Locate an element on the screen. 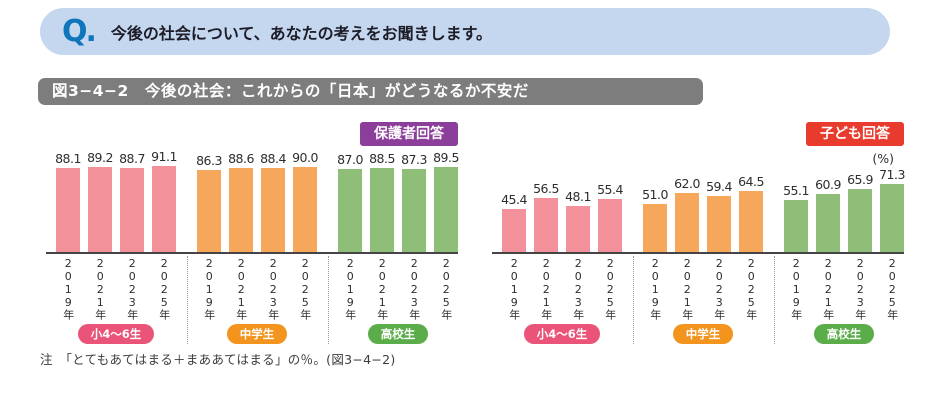  footnote: 注 「とてもあてはまる＋まああてはまる」の％。(図3−4−2) is located at coordinates (218, 359).